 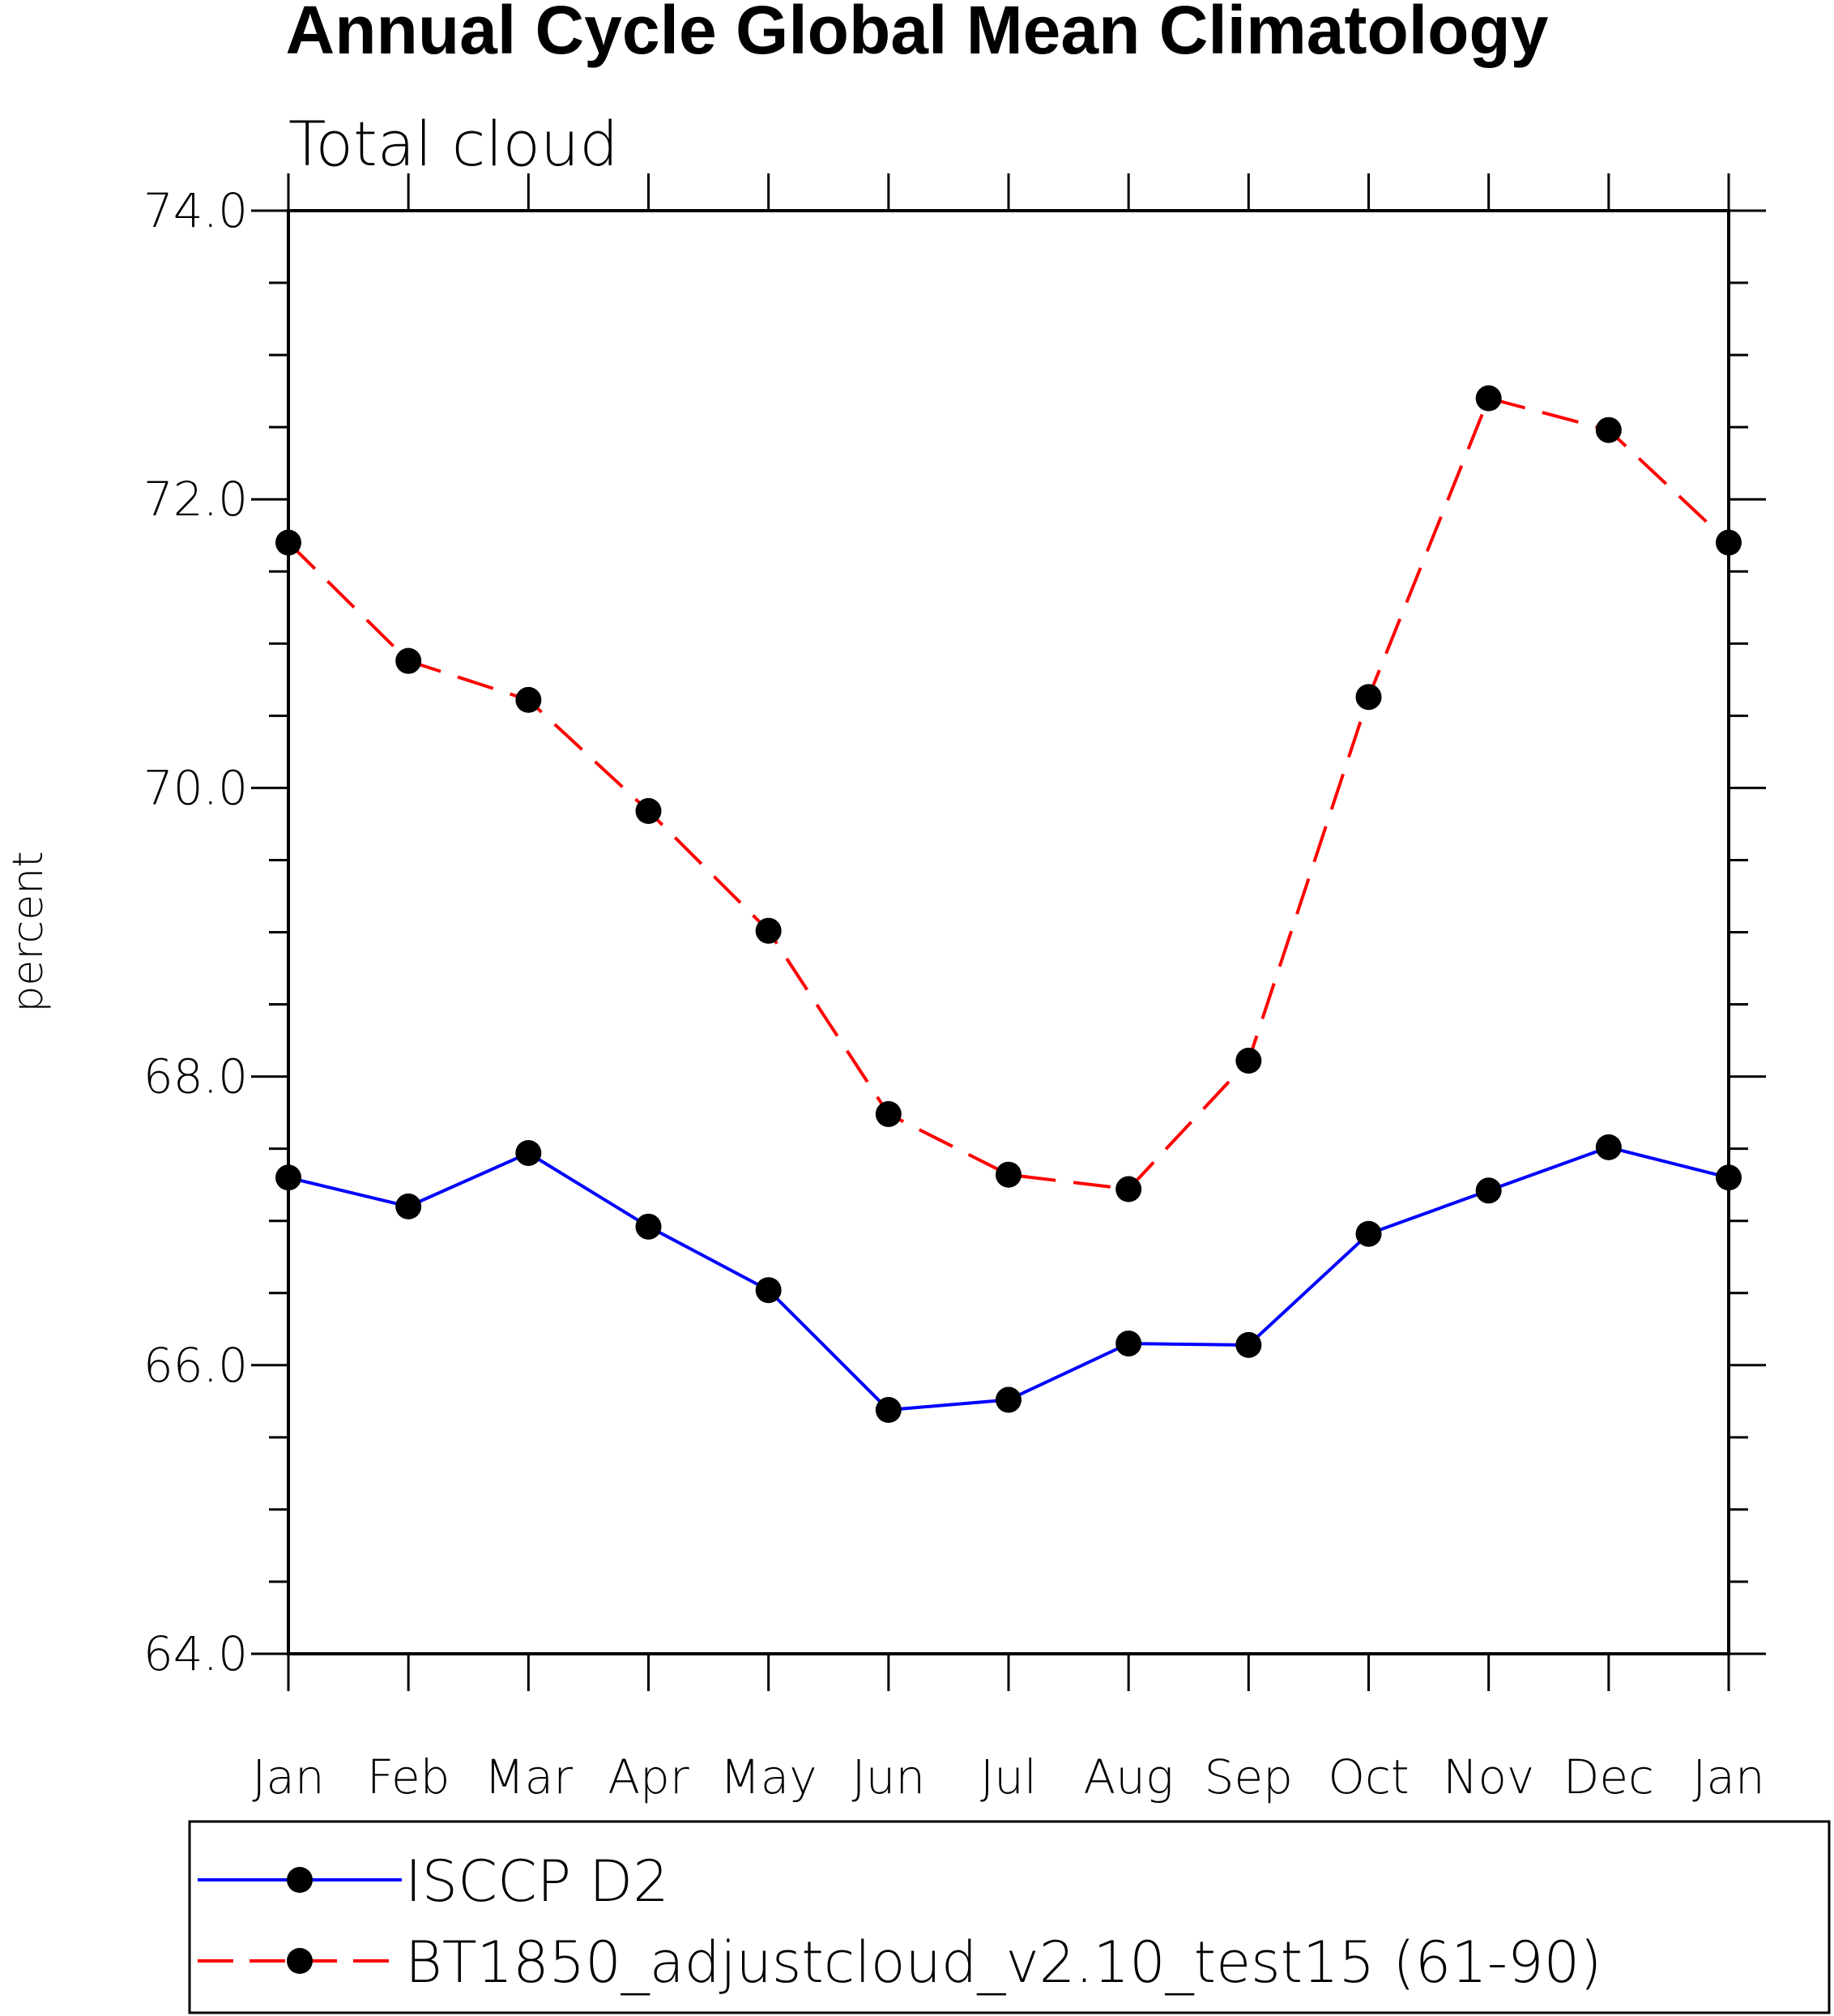 I want to click on x-tick-label: Jun, so click(x=889, y=1777).